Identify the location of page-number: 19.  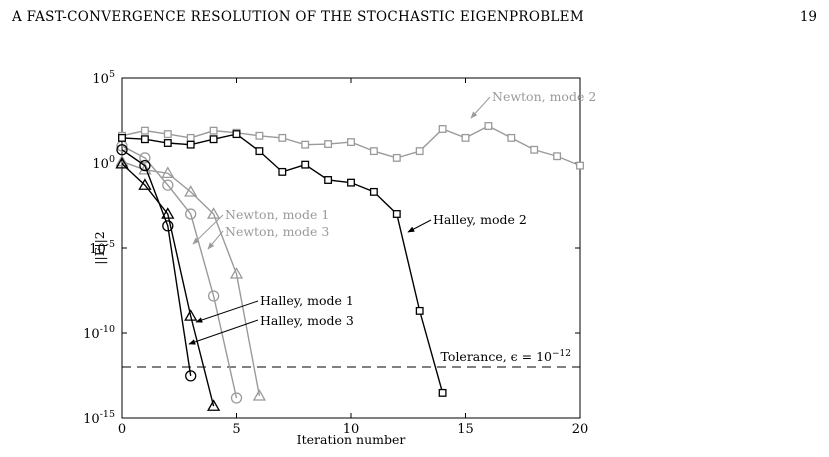
(808, 17).